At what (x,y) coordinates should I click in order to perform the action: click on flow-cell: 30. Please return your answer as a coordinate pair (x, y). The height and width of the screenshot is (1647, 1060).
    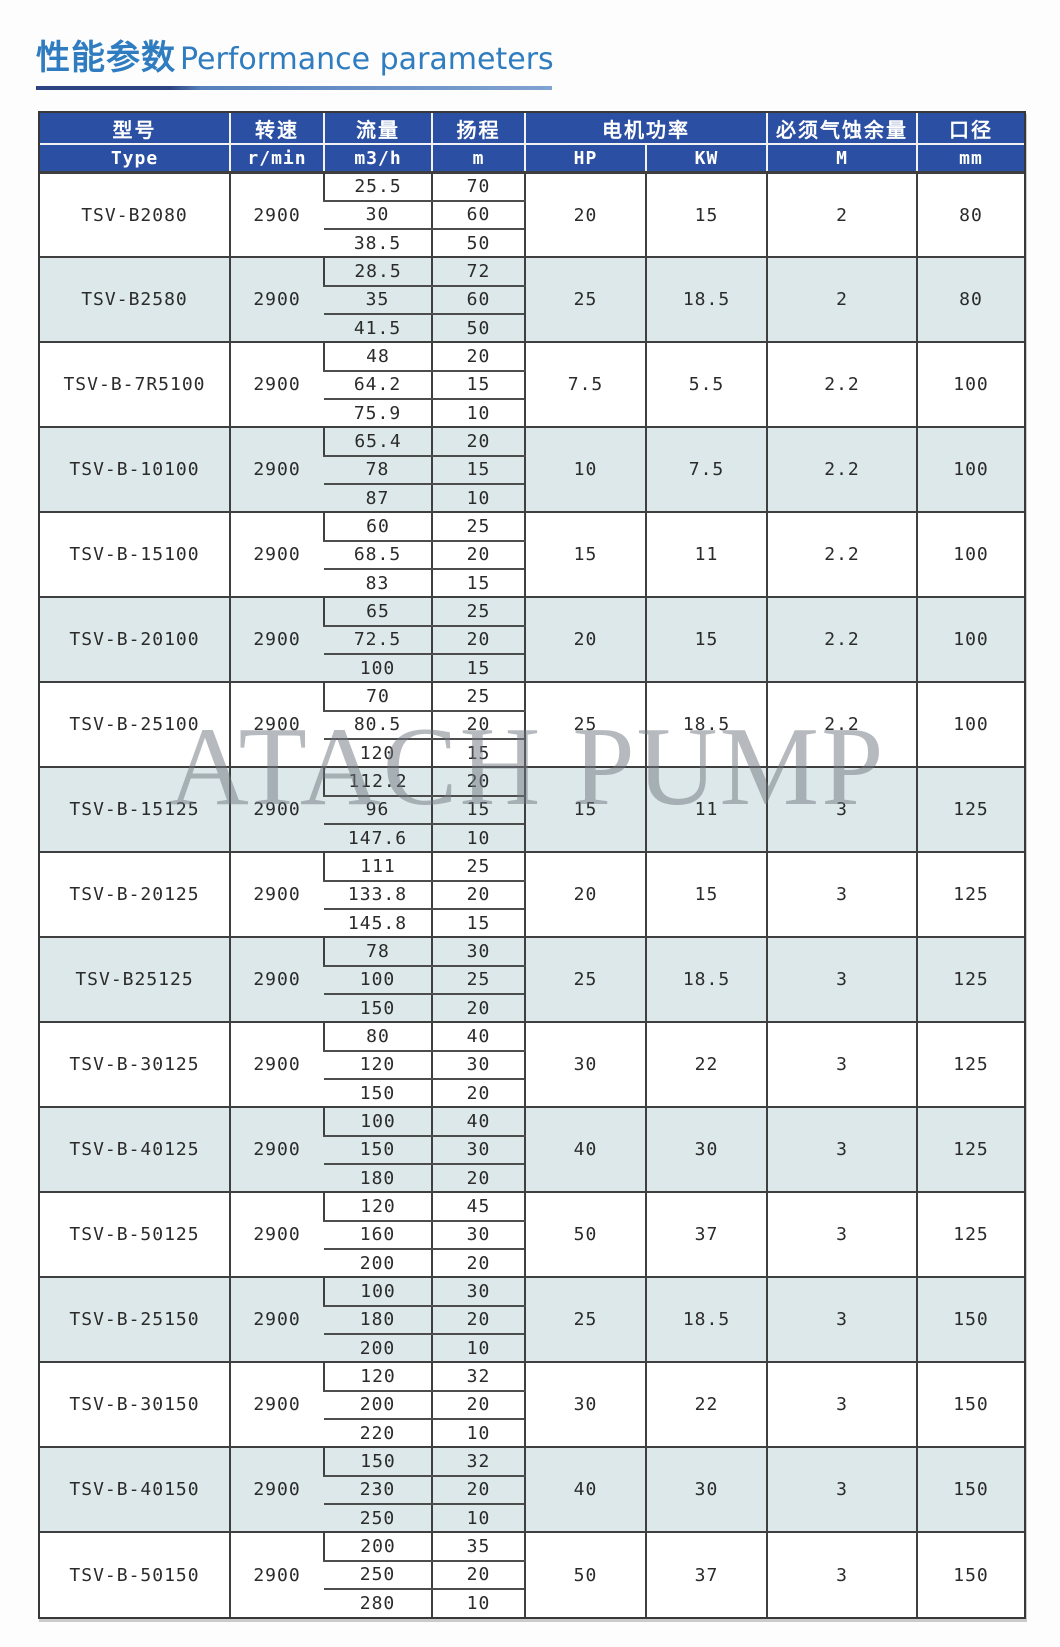
    Looking at the image, I should click on (378, 215).